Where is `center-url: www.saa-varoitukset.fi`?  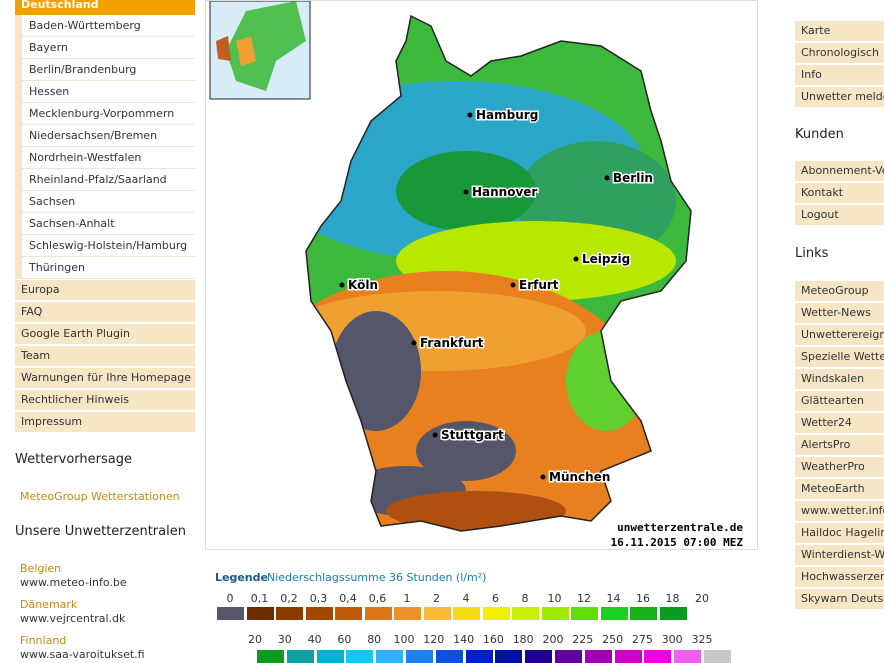 center-url: www.saa-varoitukset.fi is located at coordinates (82, 654).